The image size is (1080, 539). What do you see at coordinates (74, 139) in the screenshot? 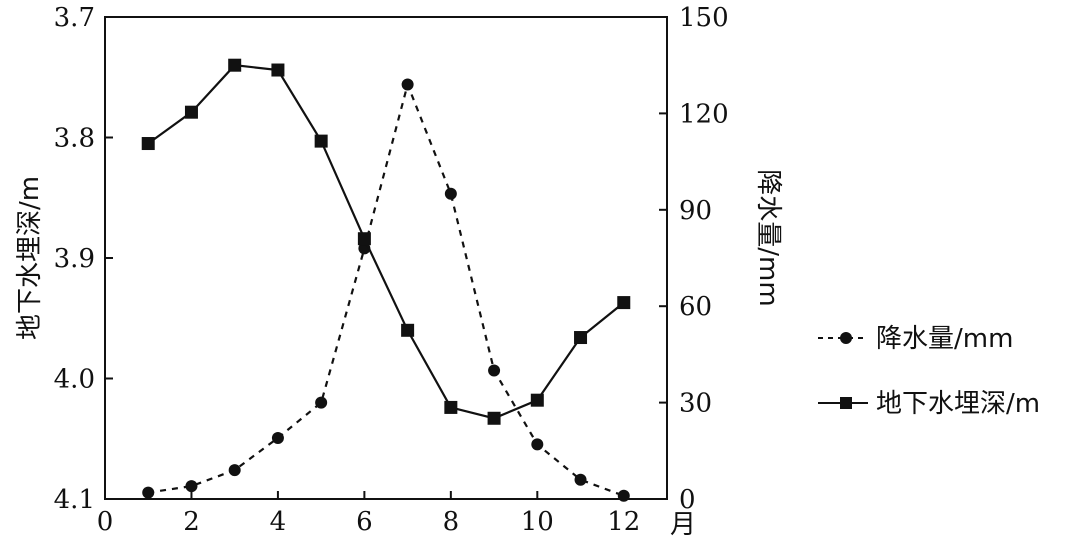
I see `left-tick-label: 3.8` at bounding box center [74, 139].